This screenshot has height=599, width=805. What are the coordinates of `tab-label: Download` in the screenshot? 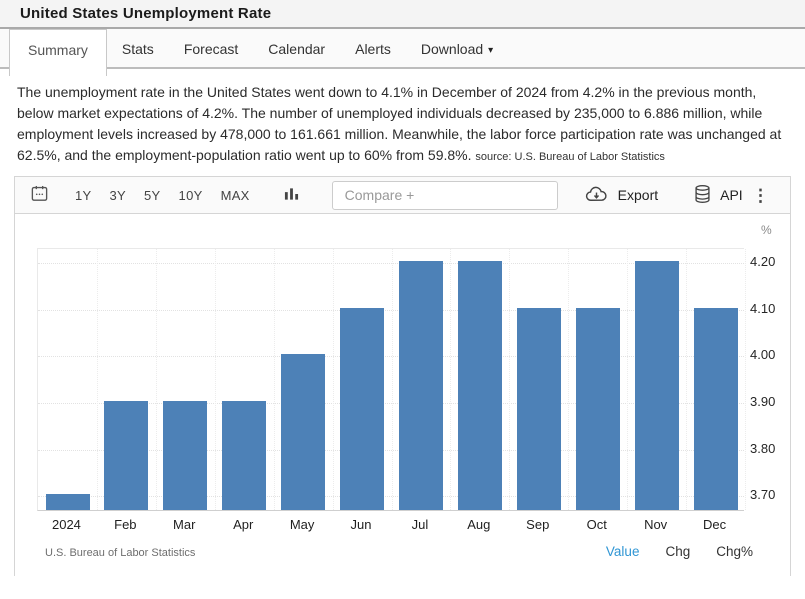 It's located at (452, 49).